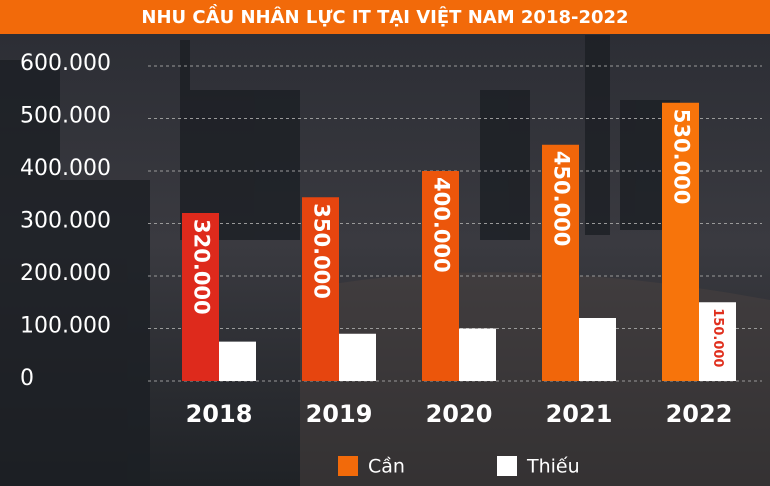  I want to click on x-tick-label: 2022, so click(699, 414).